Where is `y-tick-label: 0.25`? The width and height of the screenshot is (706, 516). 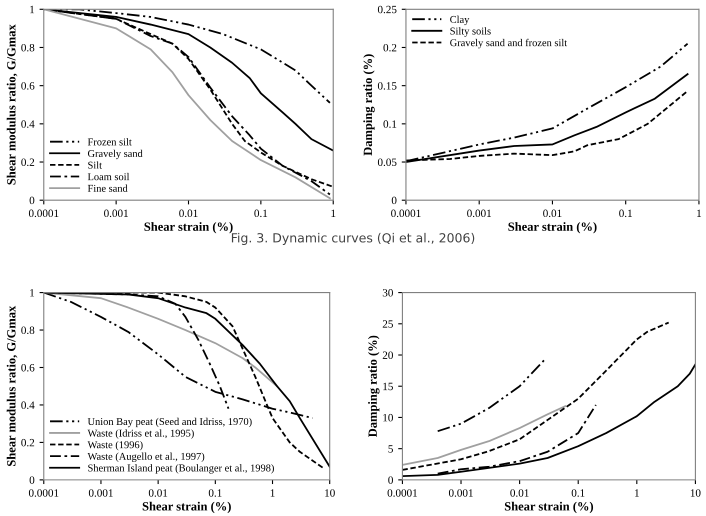
y-tick-label: 0.25 is located at coordinates (387, 10).